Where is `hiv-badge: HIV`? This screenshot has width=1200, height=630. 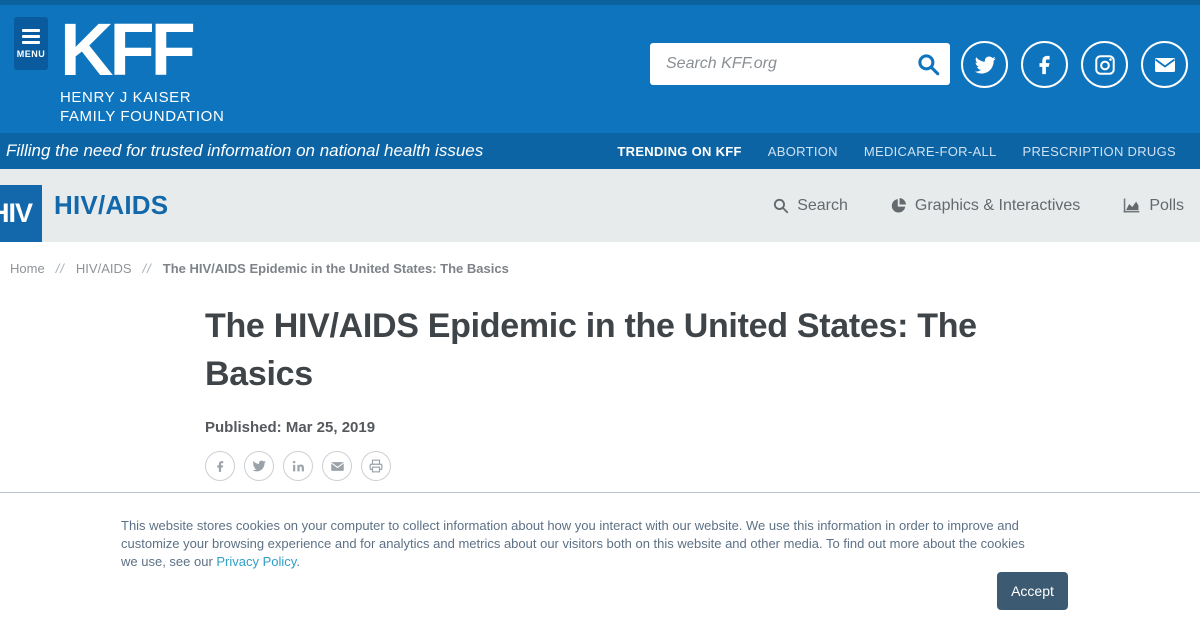
hiv-badge: HIV is located at coordinates (21, 213).